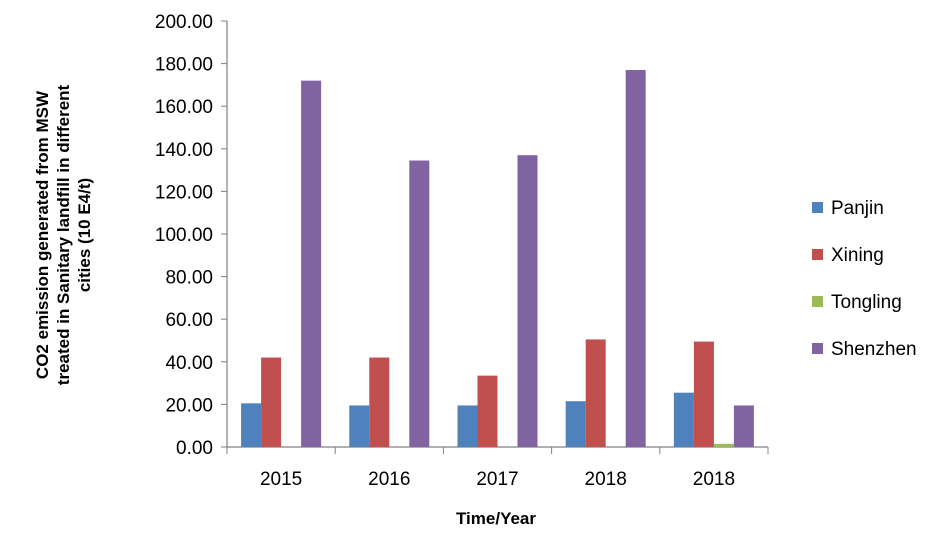  What do you see at coordinates (184, 22) in the screenshot?
I see `y-tick-label: 200.00` at bounding box center [184, 22].